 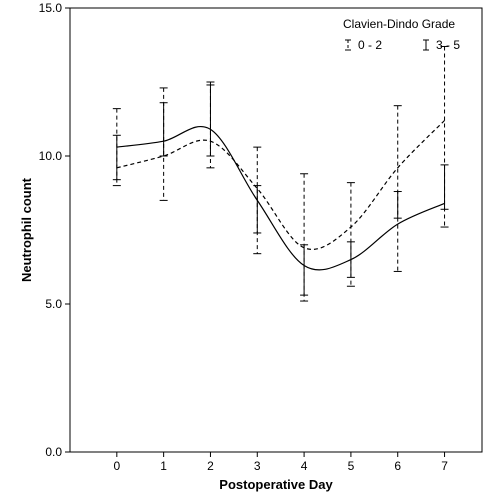 What do you see at coordinates (116, 466) in the screenshot?
I see `x-tick-label: 0` at bounding box center [116, 466].